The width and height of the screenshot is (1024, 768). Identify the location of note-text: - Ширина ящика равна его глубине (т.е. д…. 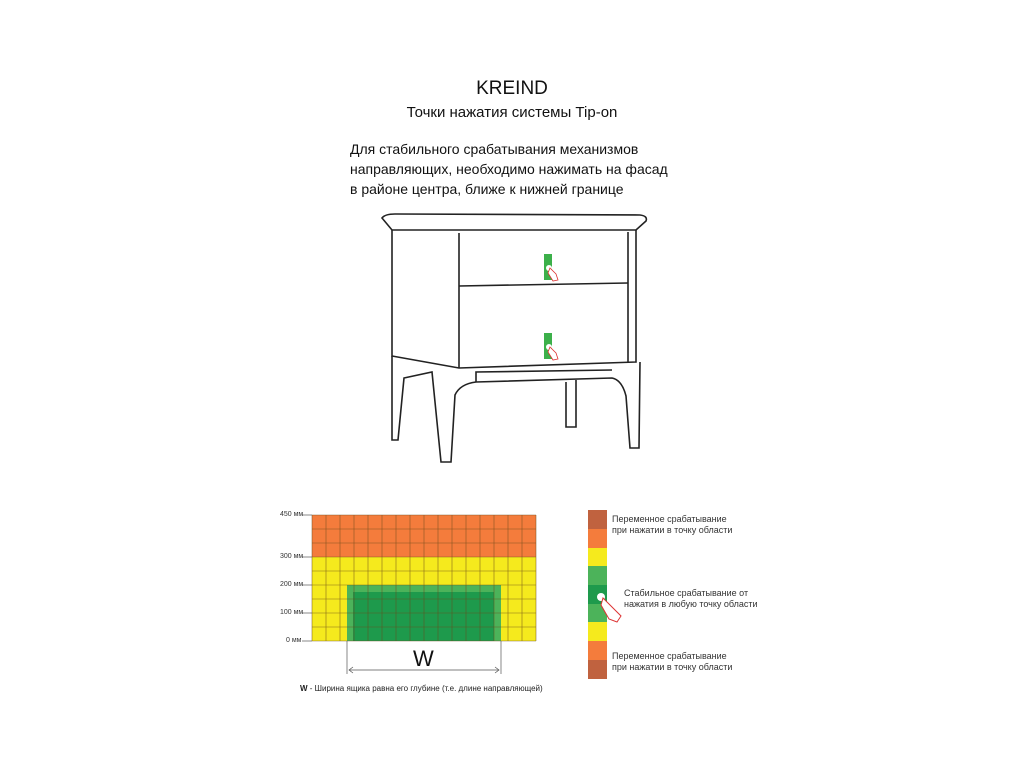
(425, 688).